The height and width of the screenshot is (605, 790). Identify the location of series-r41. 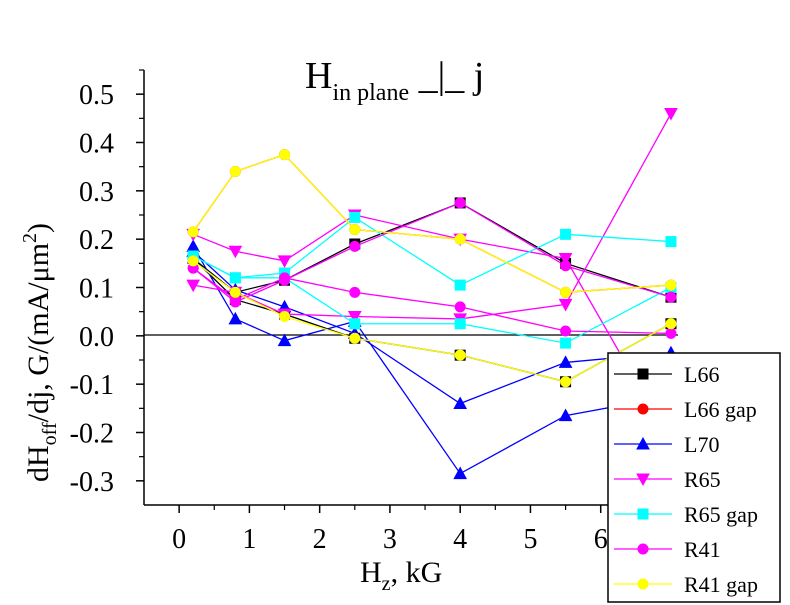
(432, 268).